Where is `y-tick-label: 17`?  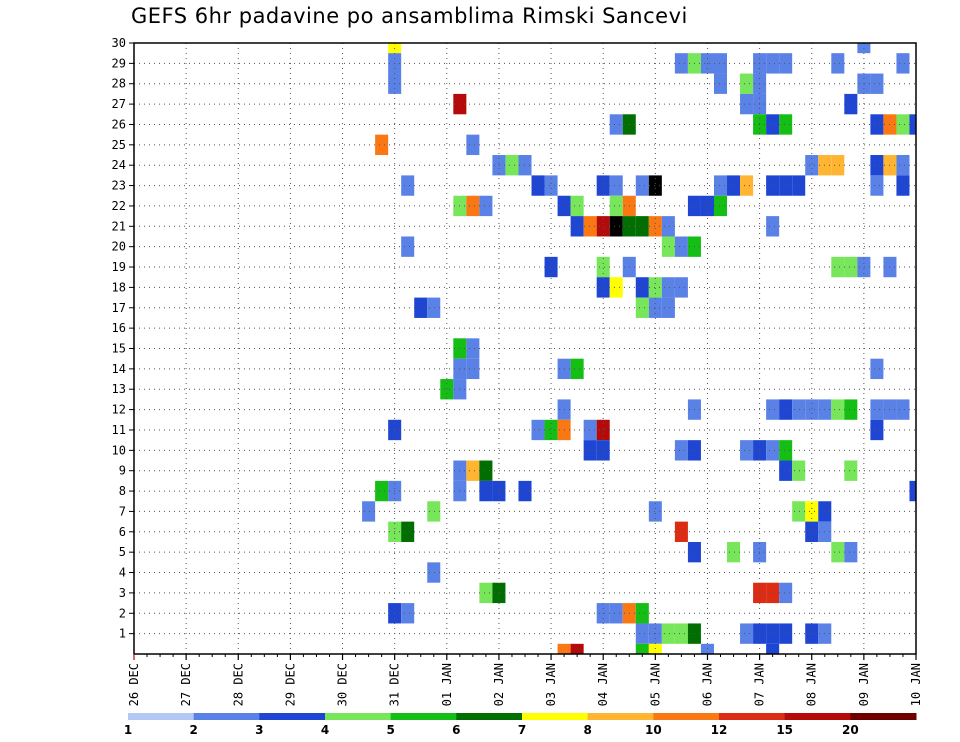 y-tick-label: 17 is located at coordinates (119, 308).